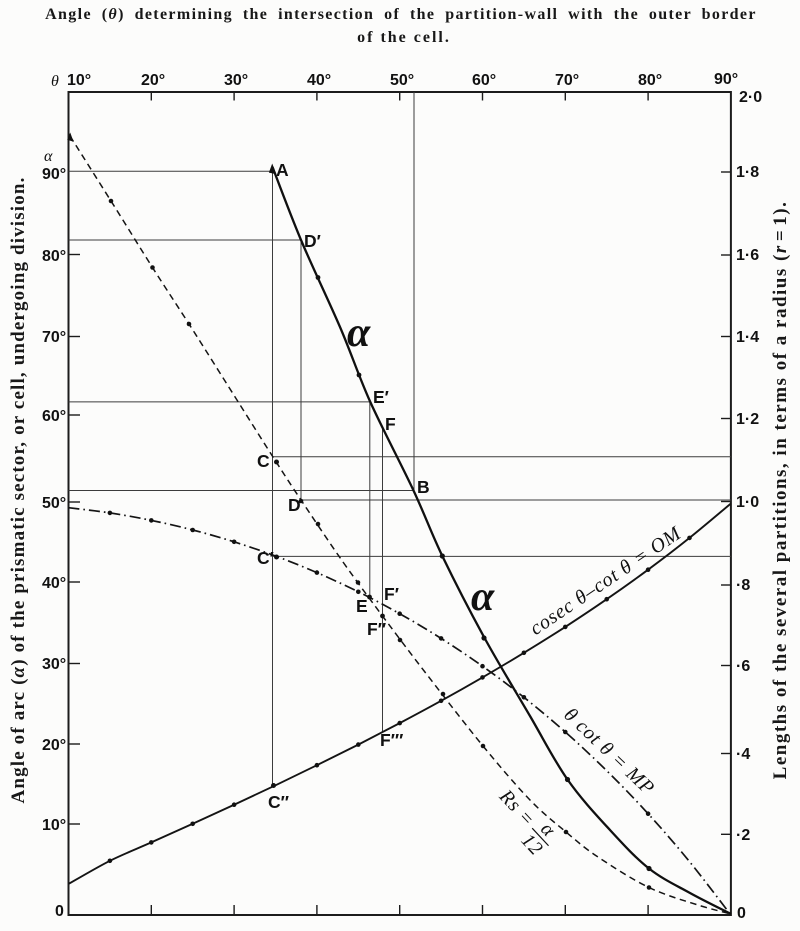  Describe the element at coordinates (404, 37) in the screenshot. I see `svg-text: of the cell.` at that location.